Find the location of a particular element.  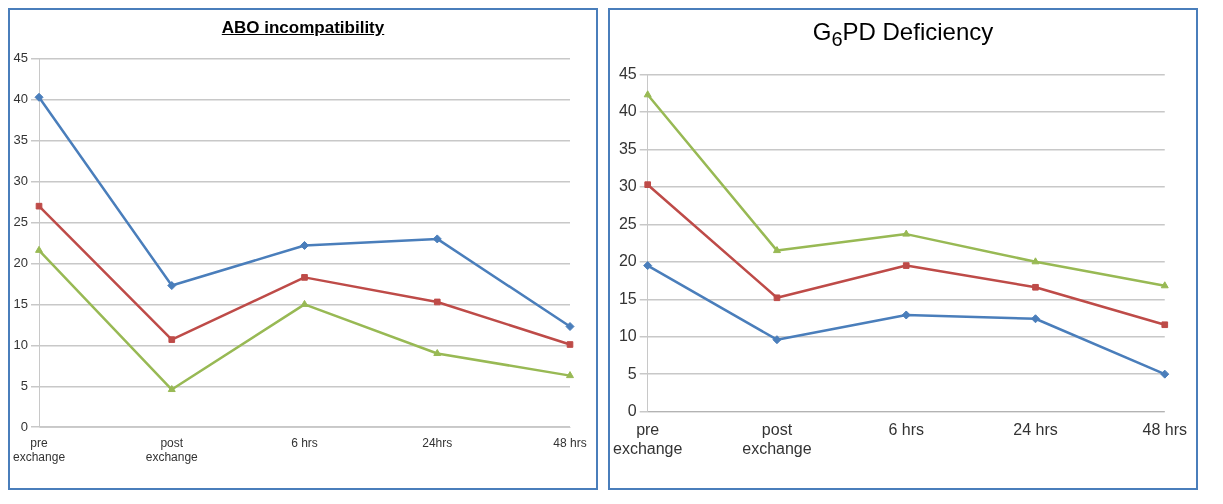

chart-title: ABO incompatibility is located at coordinates (303, 28).